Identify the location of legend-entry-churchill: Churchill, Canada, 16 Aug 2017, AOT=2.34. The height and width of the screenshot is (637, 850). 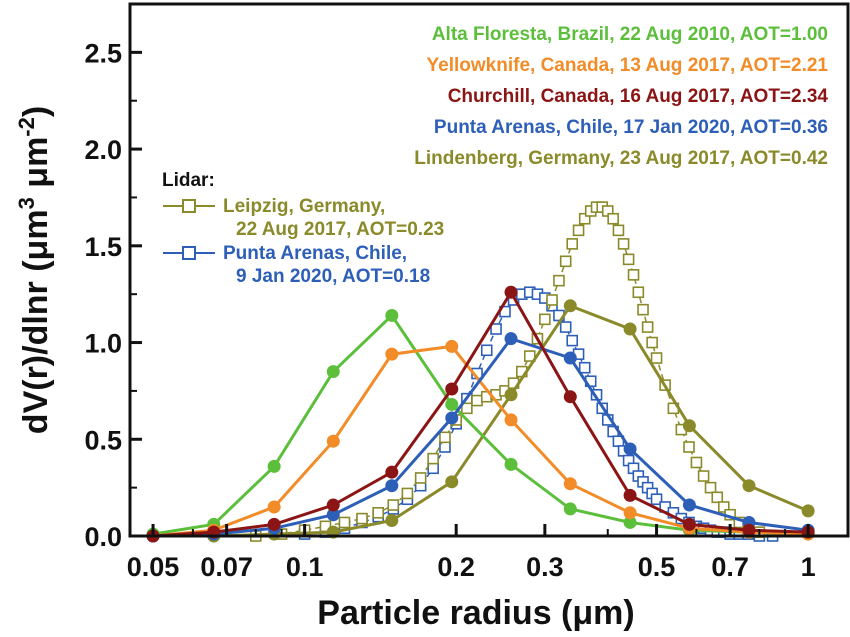
(638, 96).